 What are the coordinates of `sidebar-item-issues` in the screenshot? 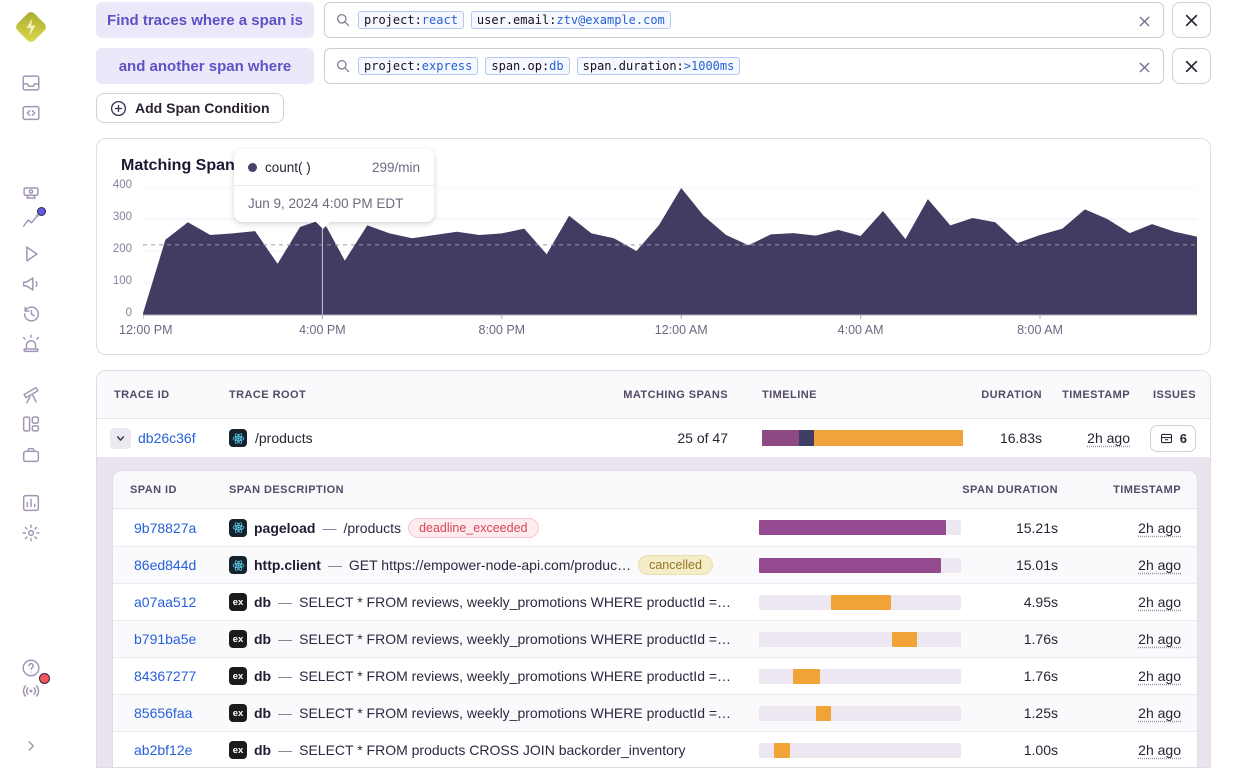 It's located at (31, 83).